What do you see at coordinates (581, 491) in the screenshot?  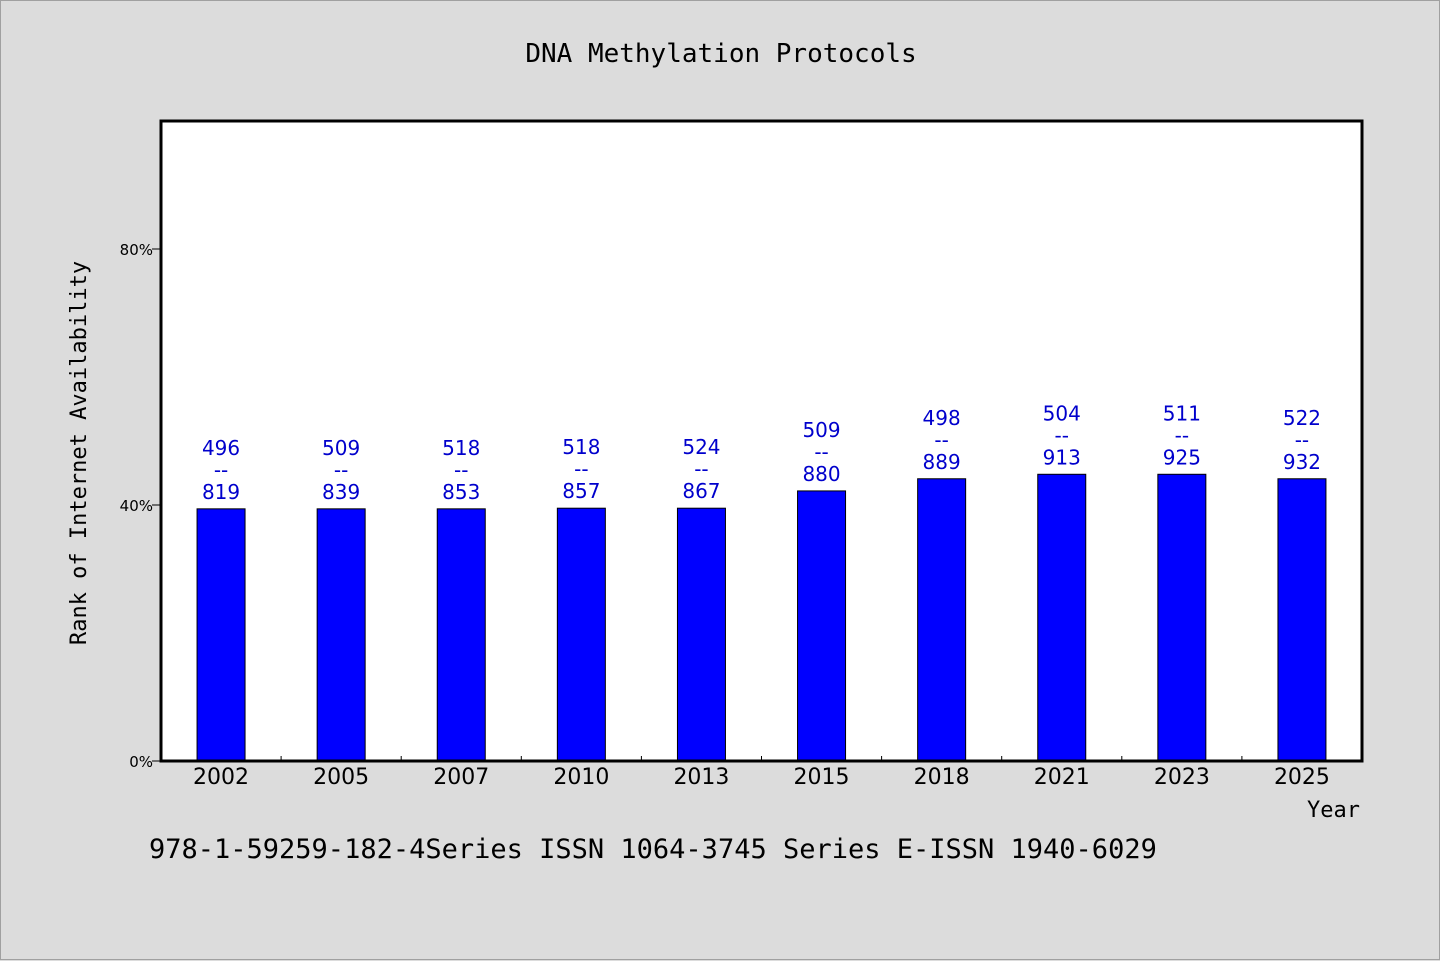 I see `bar-value-label: 857` at bounding box center [581, 491].